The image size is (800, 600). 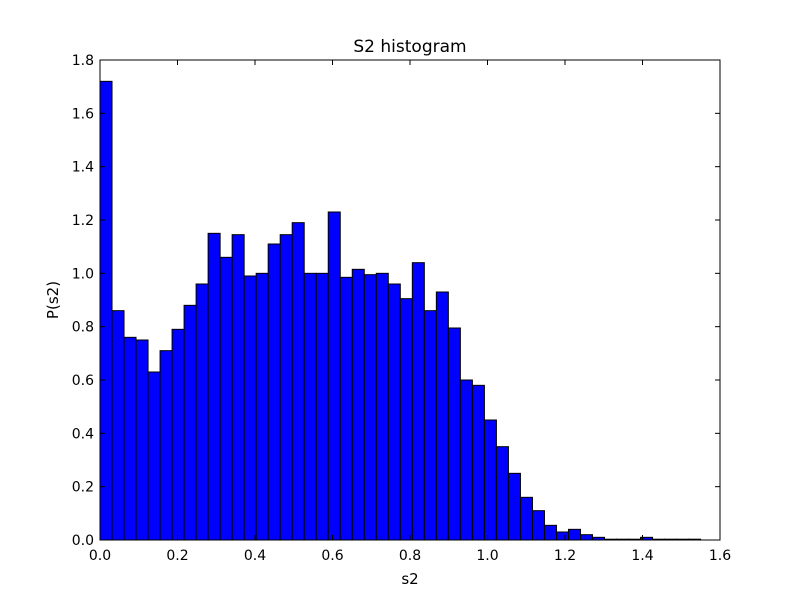 What do you see at coordinates (83, 434) in the screenshot?
I see `y-tick-label: 0.4` at bounding box center [83, 434].